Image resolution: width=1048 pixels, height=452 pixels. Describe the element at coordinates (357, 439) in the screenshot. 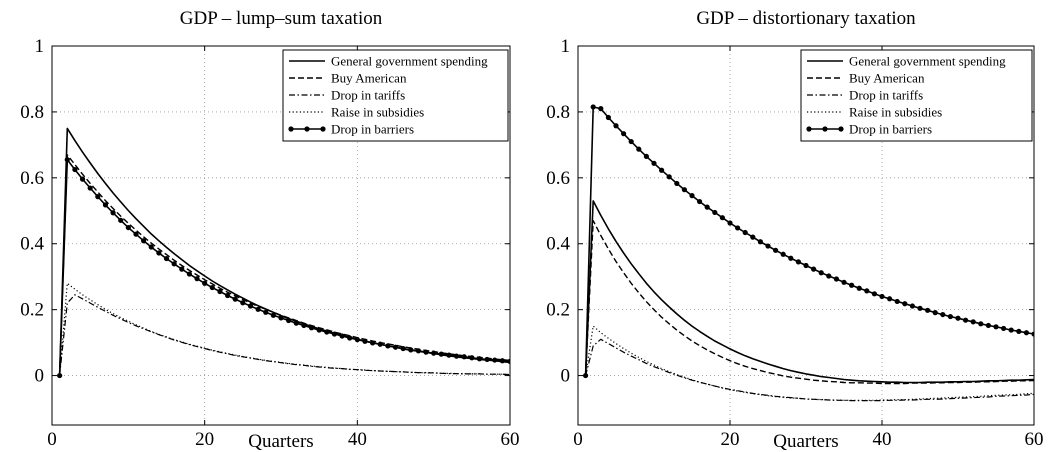

I see `x-tick-label: 40` at that location.